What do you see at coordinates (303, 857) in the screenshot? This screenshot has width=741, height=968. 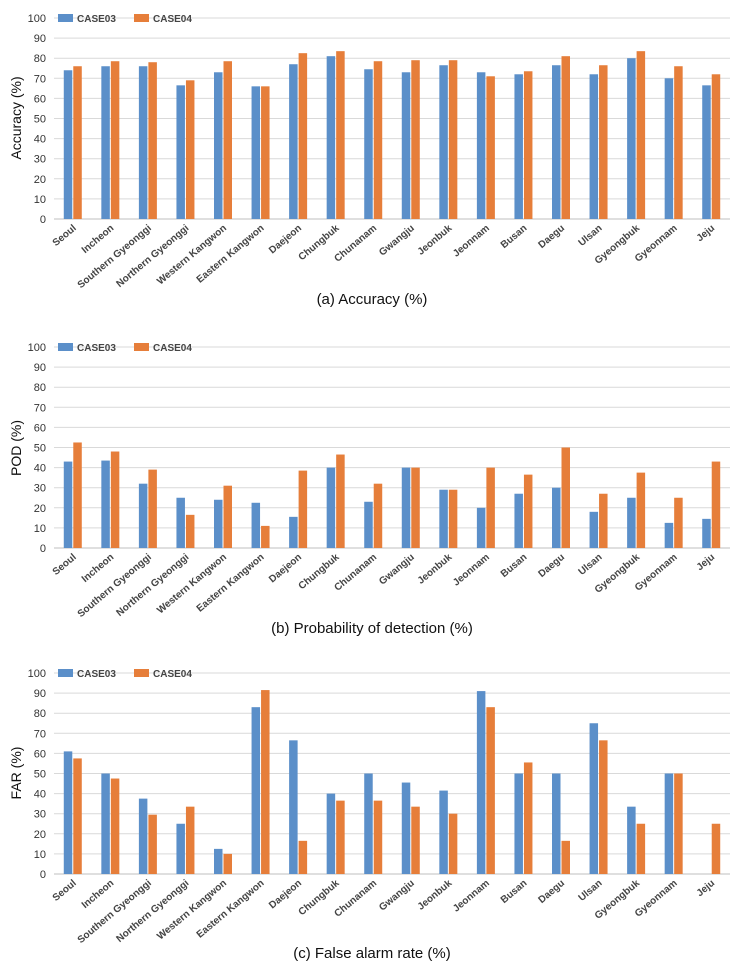 I see `bar-case04-daejeon` at bounding box center [303, 857].